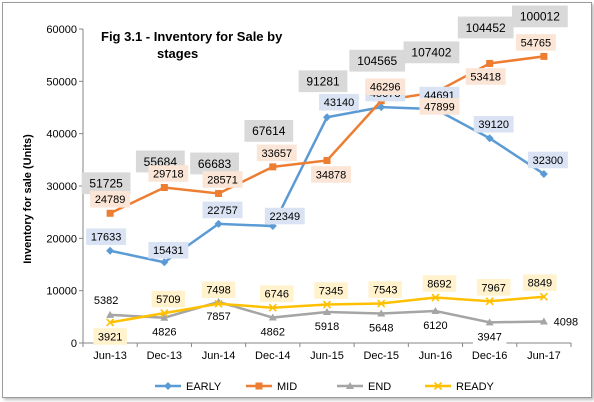  What do you see at coordinates (273, 333) in the screenshot?
I see `data-label-end: 4862` at bounding box center [273, 333].